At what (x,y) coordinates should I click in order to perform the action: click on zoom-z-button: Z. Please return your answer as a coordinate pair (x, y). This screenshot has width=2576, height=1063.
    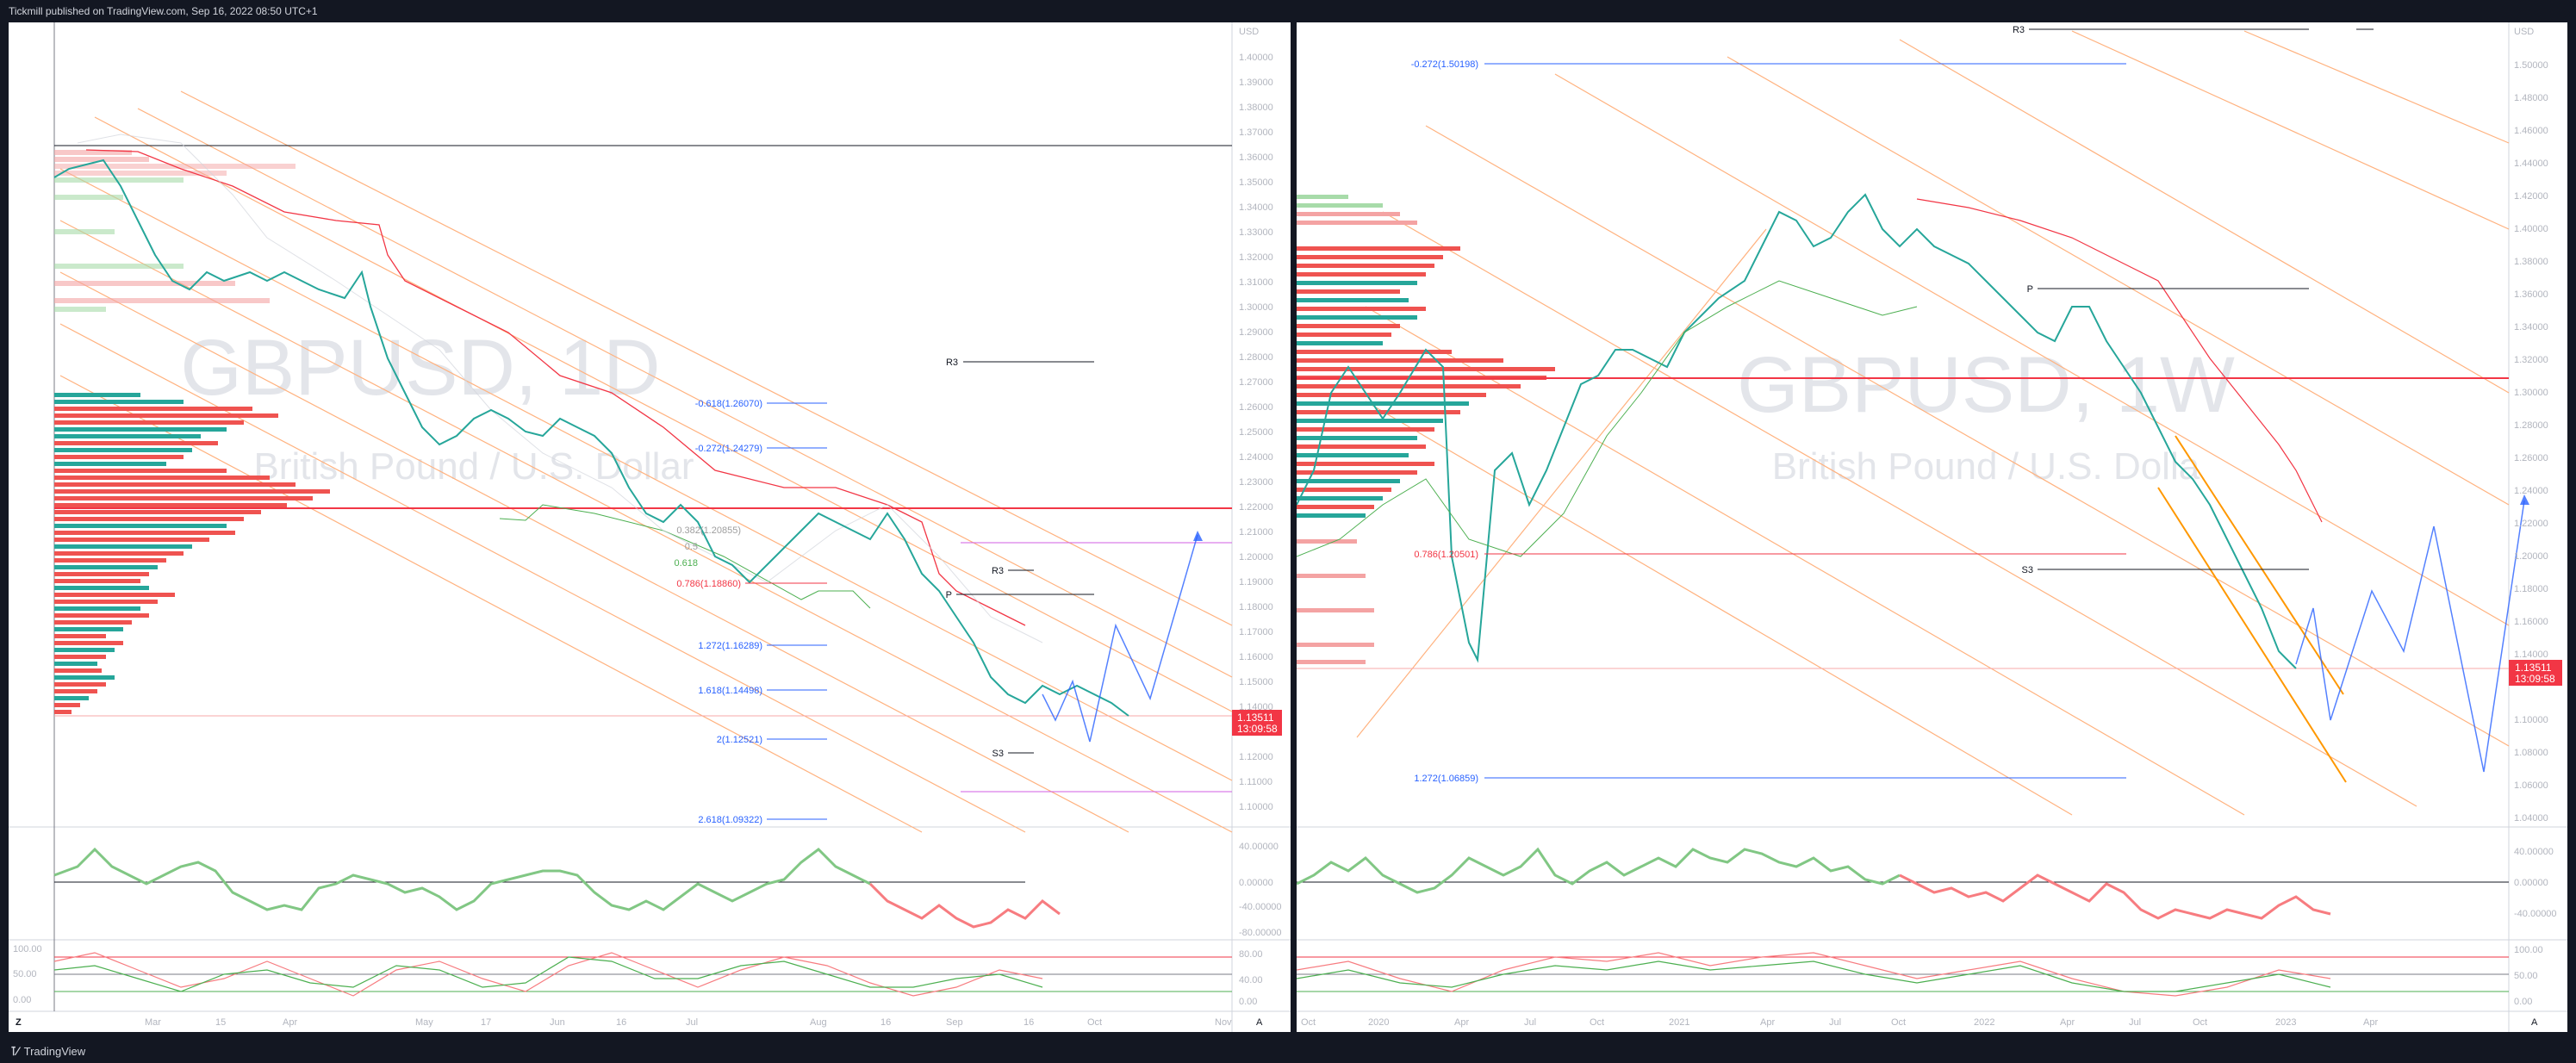
    Looking at the image, I should click on (19, 1022).